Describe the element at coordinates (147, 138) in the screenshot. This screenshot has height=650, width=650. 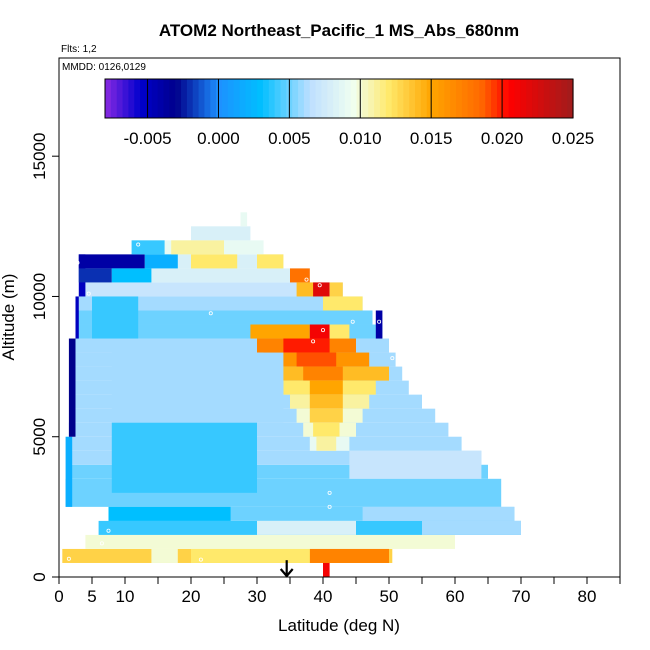
I see `colorbar-tick-label-0: -0.005` at that location.